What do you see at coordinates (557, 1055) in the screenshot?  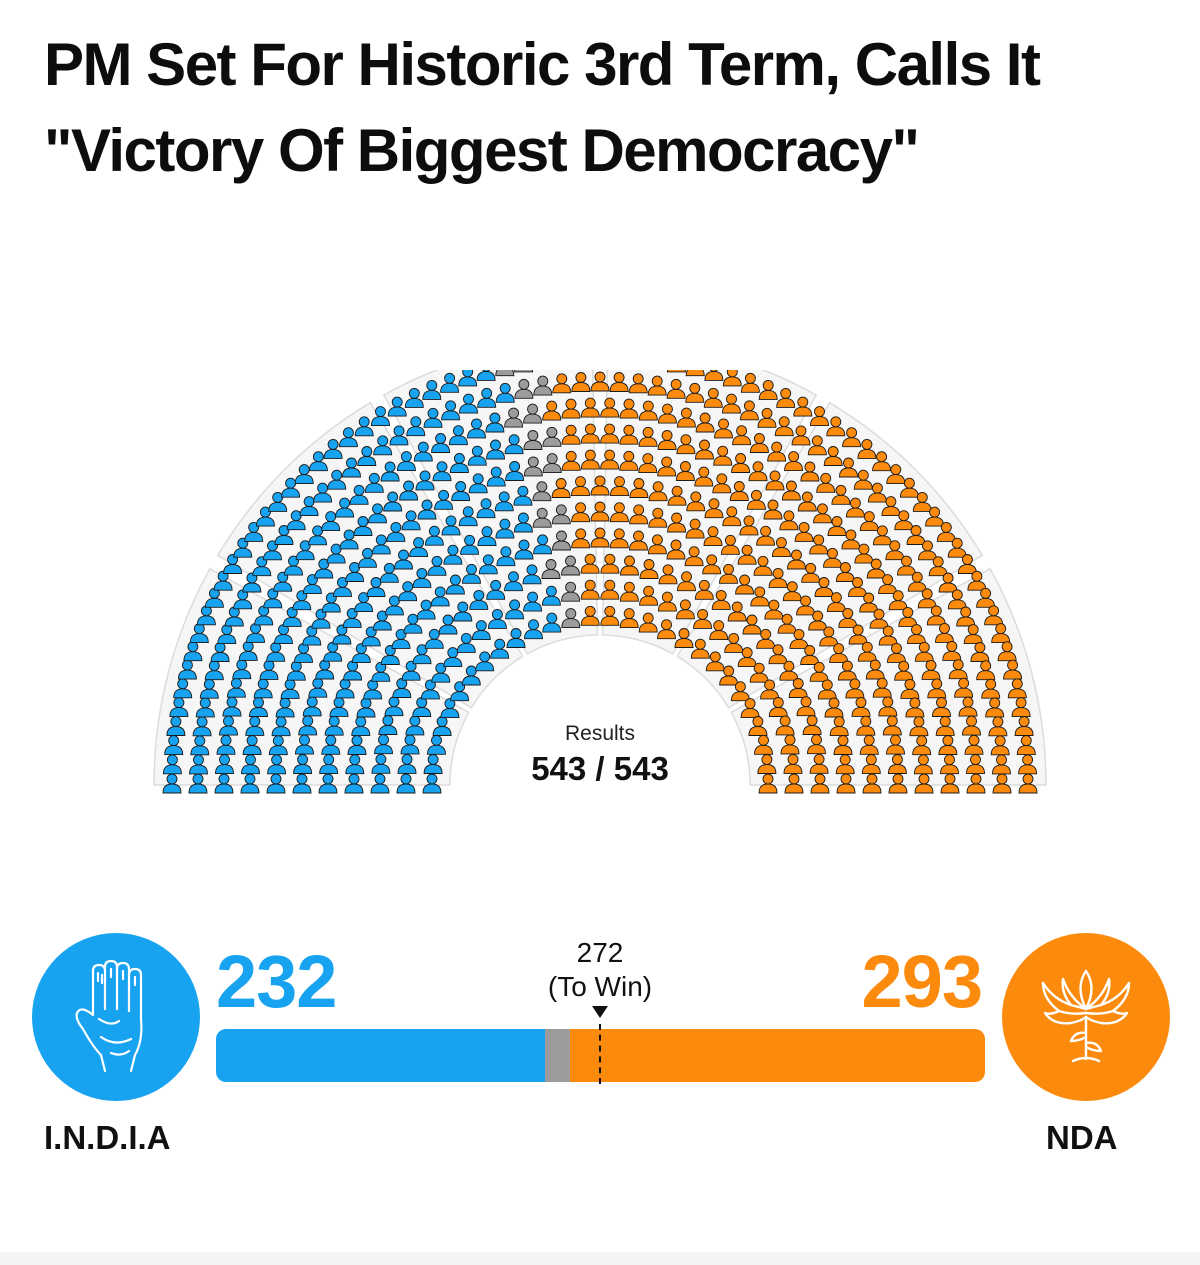 I see `others-bar-segment` at bounding box center [557, 1055].